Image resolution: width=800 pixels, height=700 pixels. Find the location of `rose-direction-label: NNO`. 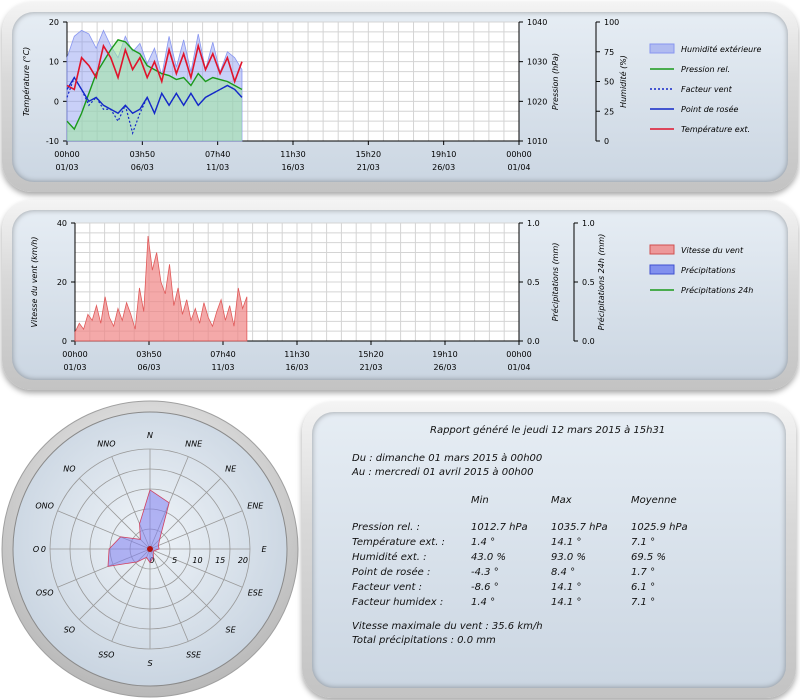

rose-direction-label: NNO is located at coordinates (106, 444).